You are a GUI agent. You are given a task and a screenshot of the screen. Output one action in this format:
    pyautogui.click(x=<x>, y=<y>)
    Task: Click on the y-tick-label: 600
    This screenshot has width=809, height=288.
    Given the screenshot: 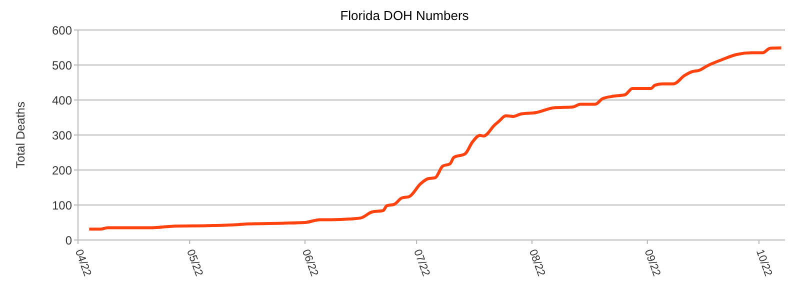 What is the action you would take?
    pyautogui.click(x=62, y=30)
    